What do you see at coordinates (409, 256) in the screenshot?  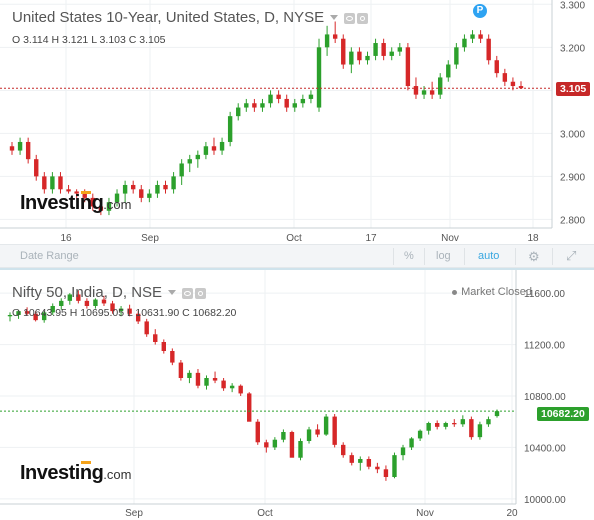 I see `percent-scale-button: %` at bounding box center [409, 256].